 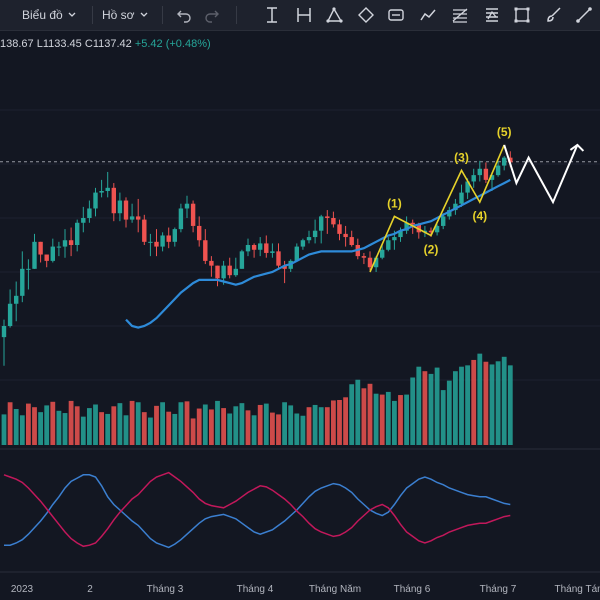 I want to click on time-axis-label: Tháng 3, so click(x=165, y=589).